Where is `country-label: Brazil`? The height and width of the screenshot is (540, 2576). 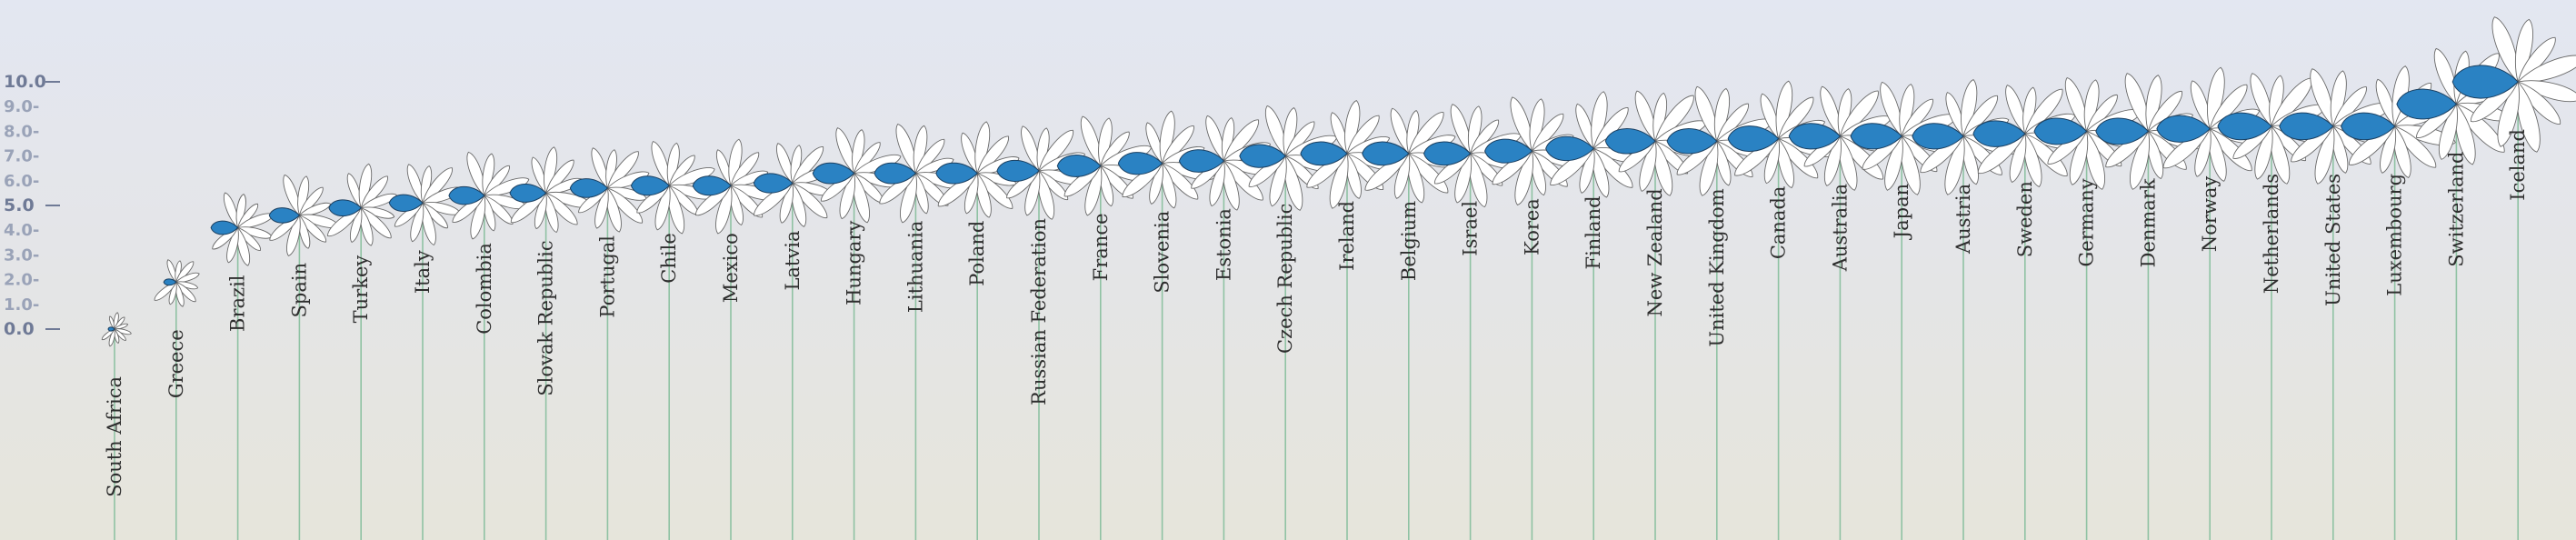
country-label: Brazil is located at coordinates (238, 303).